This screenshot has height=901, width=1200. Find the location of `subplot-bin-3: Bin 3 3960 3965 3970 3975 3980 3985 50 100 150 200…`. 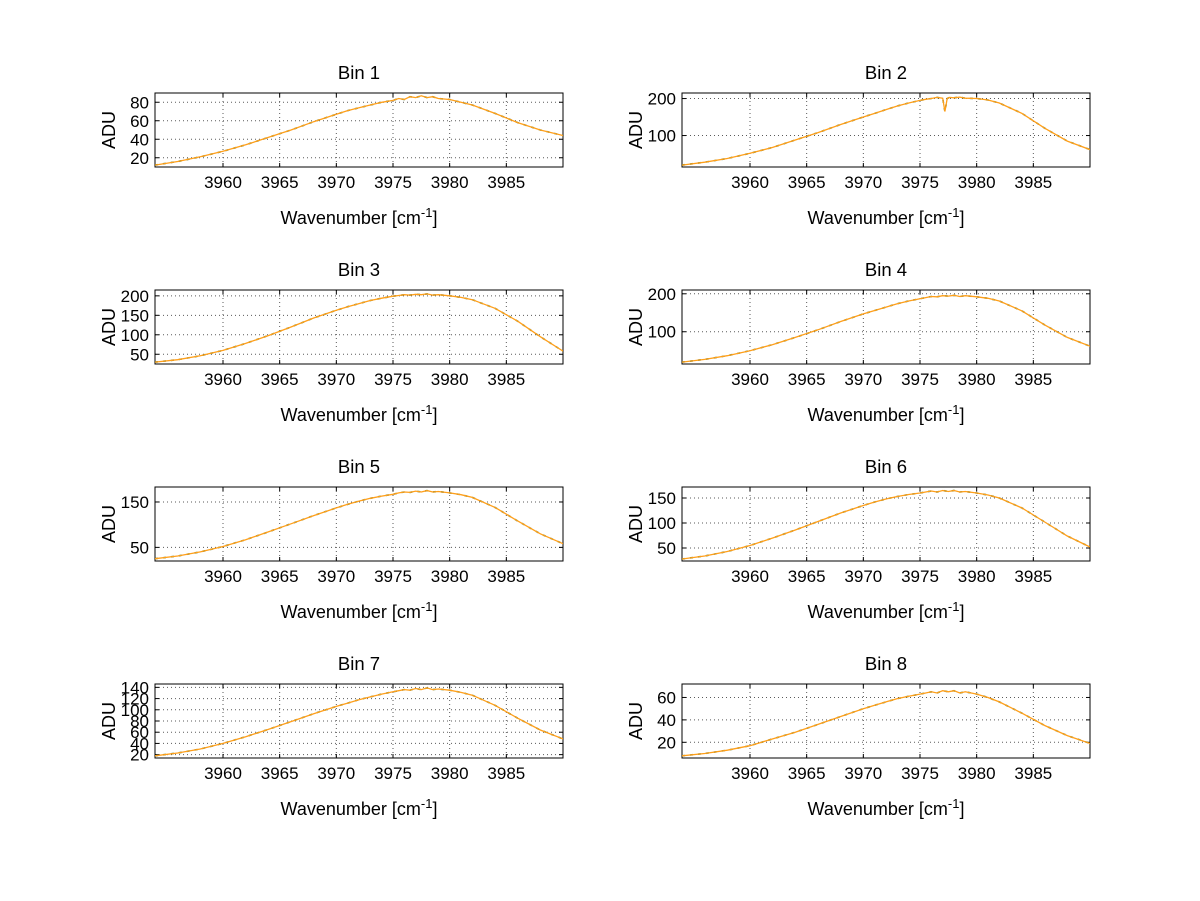

subplot-bin-3: Bin 3 3960 3965 3970 3975 3980 3985 50 100 150 200… is located at coordinates (355, 350).